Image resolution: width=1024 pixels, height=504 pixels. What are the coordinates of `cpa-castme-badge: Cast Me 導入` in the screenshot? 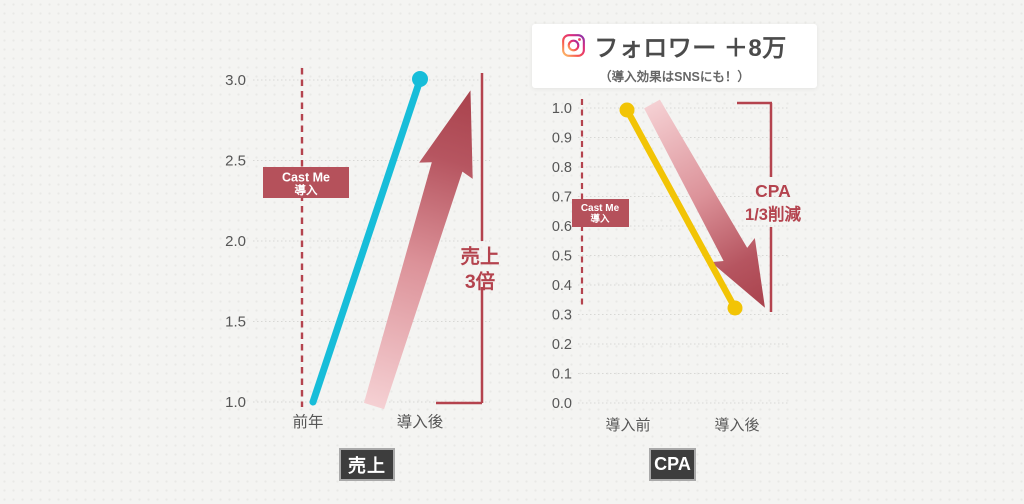 It's located at (600, 213).